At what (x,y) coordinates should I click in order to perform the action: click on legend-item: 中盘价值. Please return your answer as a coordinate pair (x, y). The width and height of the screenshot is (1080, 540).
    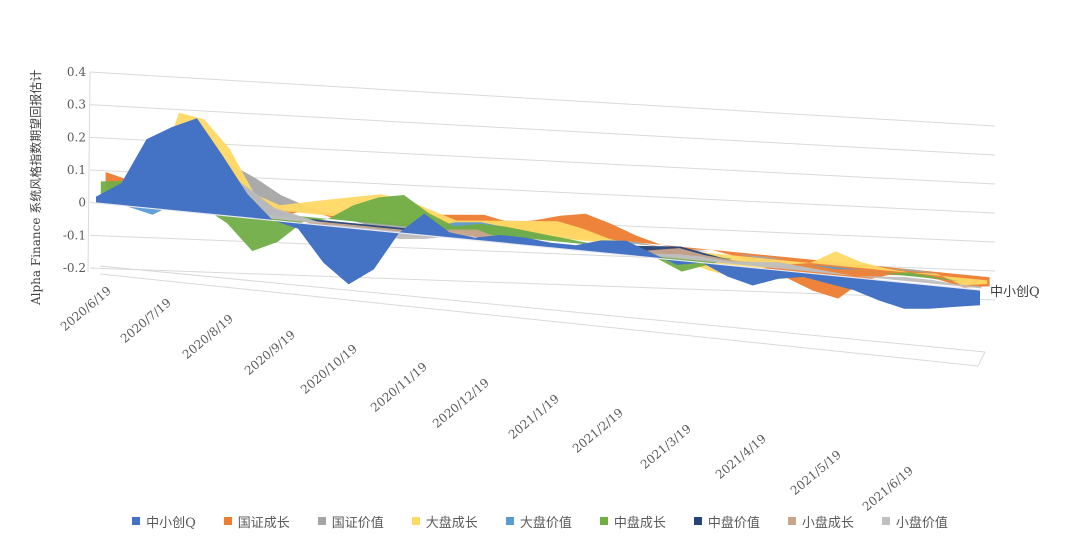
    Looking at the image, I should click on (726, 521).